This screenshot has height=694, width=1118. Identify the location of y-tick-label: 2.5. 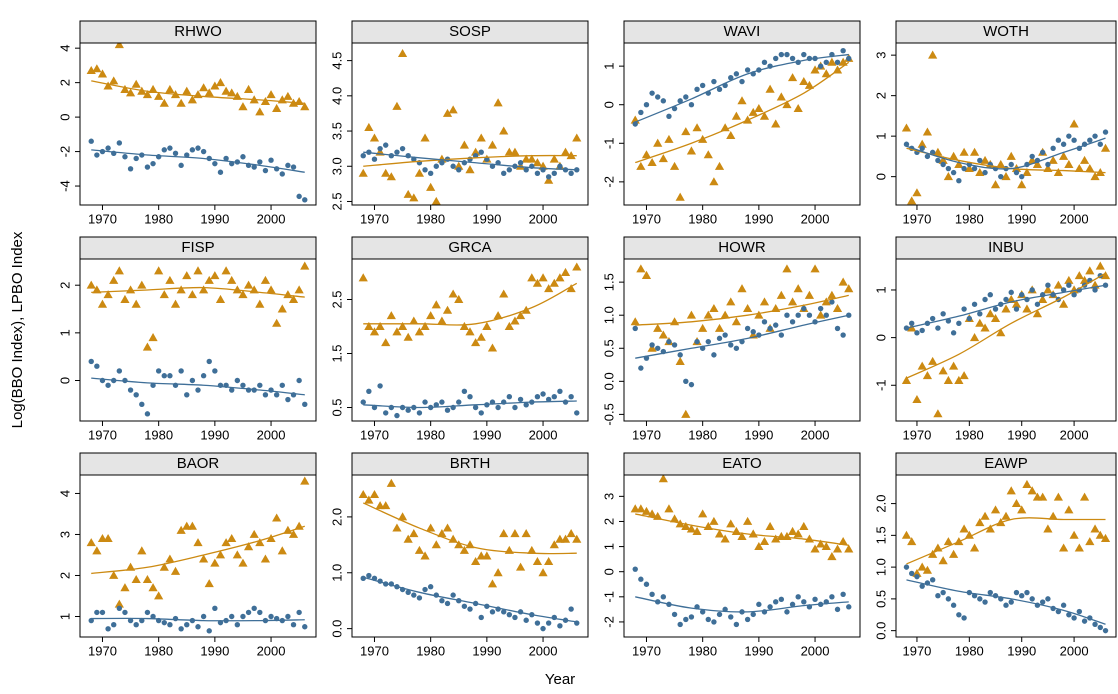
(336, 201).